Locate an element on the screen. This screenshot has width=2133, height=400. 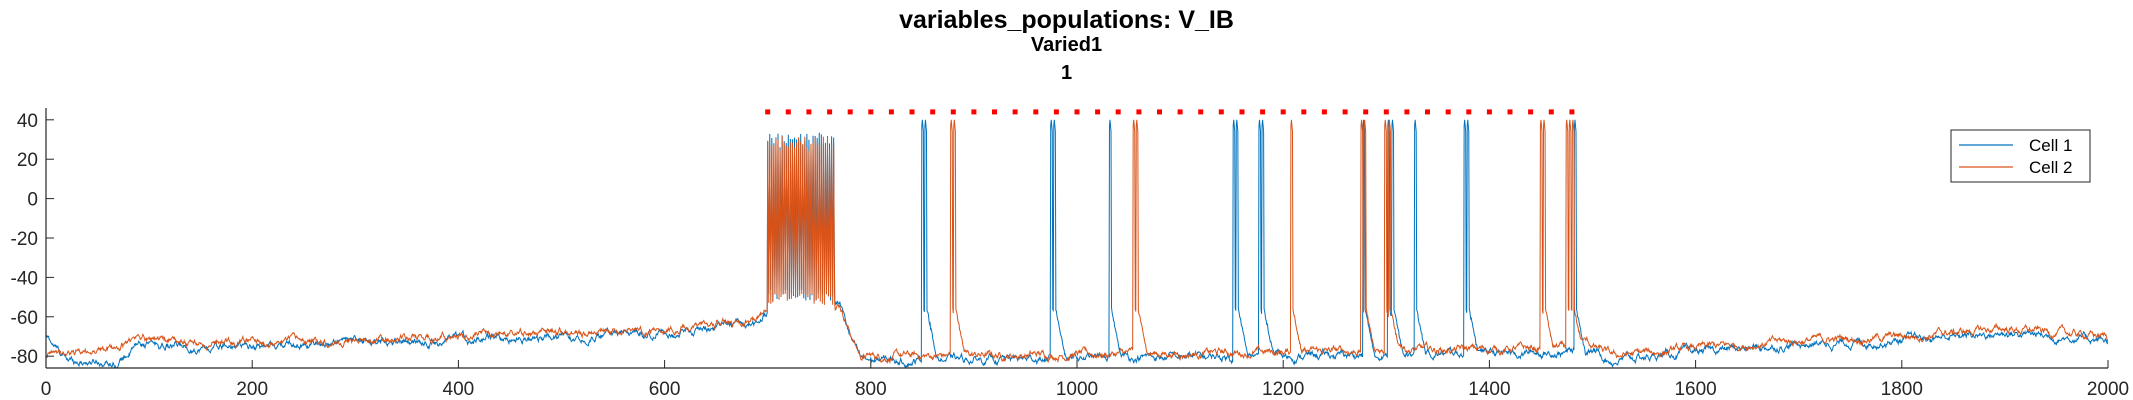
x-tick-label: 1600 is located at coordinates (1695, 389).